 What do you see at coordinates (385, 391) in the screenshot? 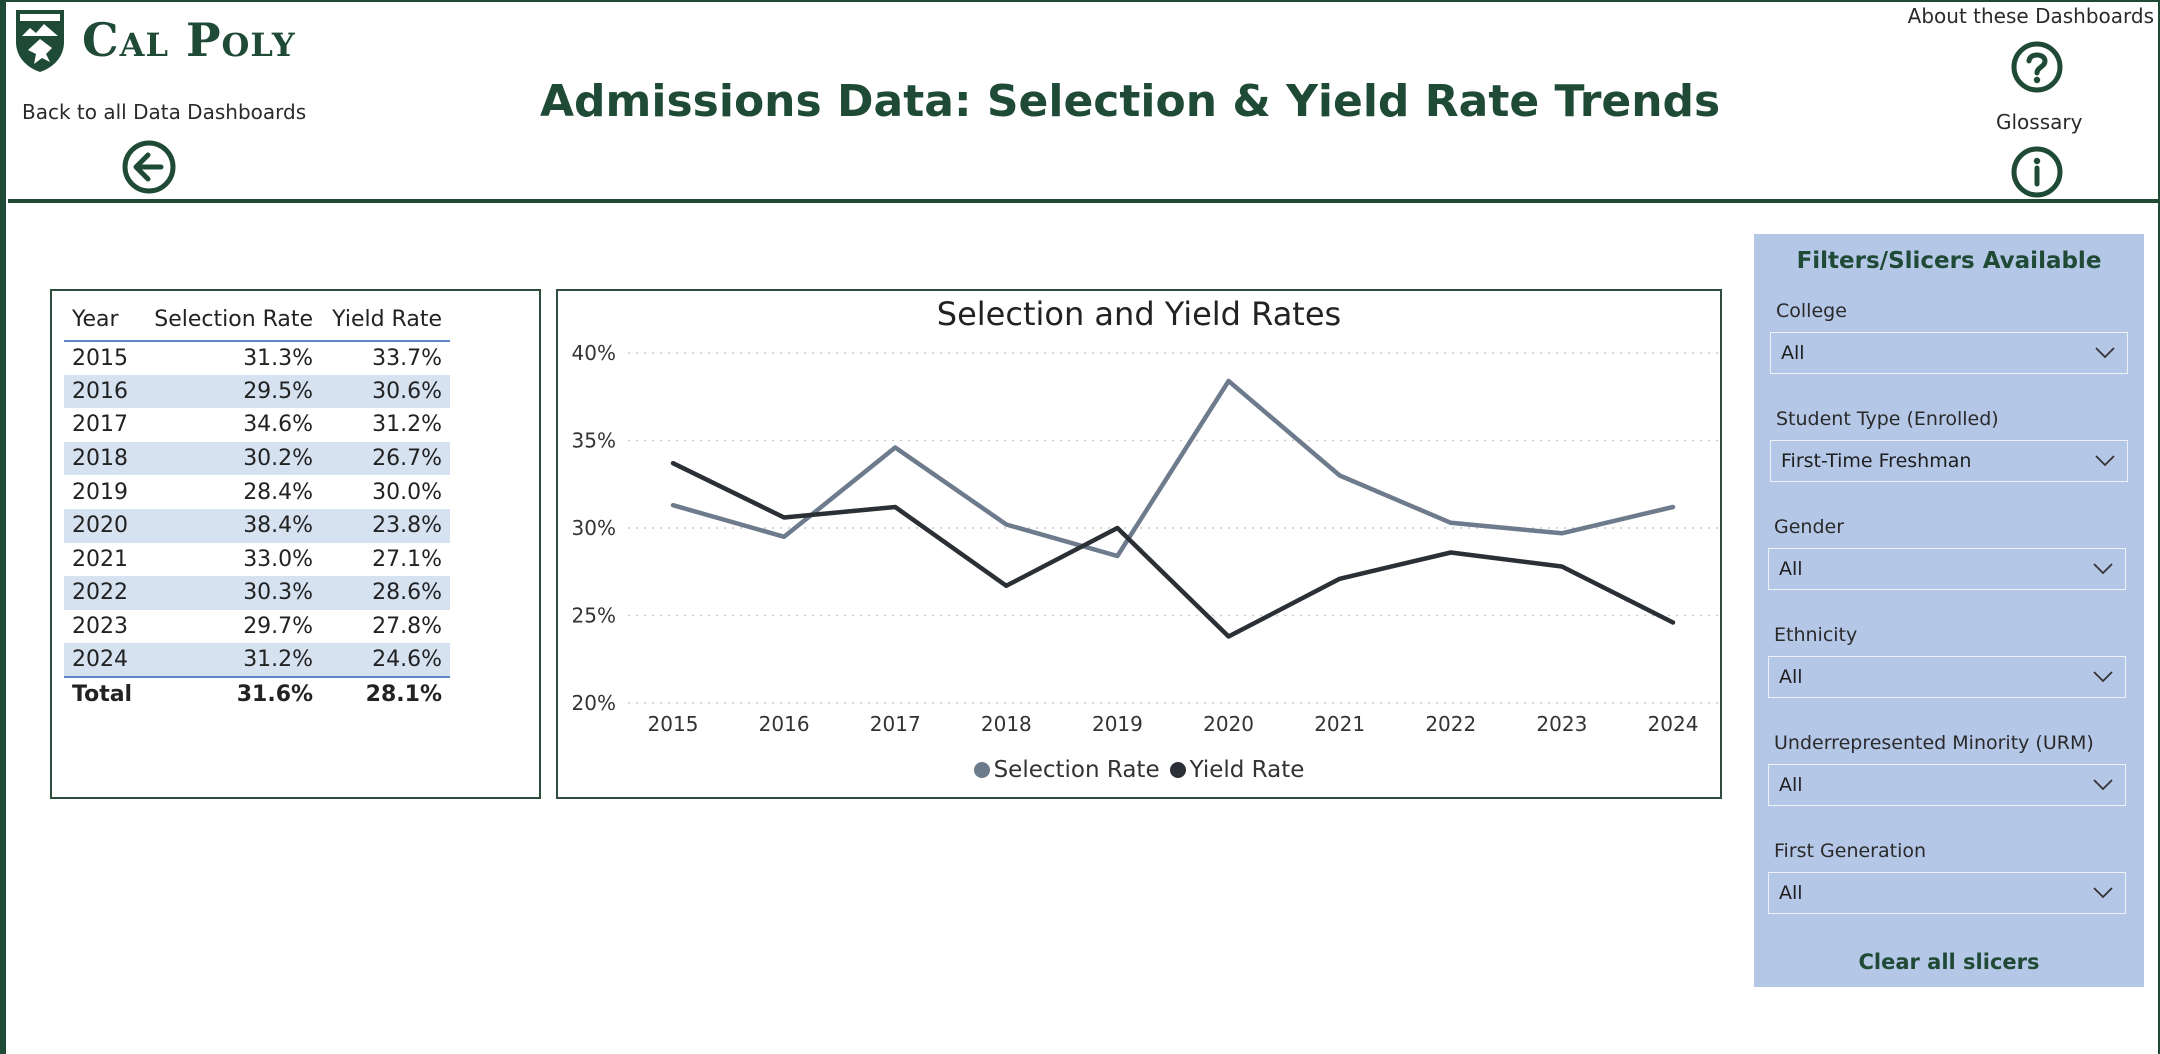
I see `yield-rate-cell: 30.6%` at bounding box center [385, 391].